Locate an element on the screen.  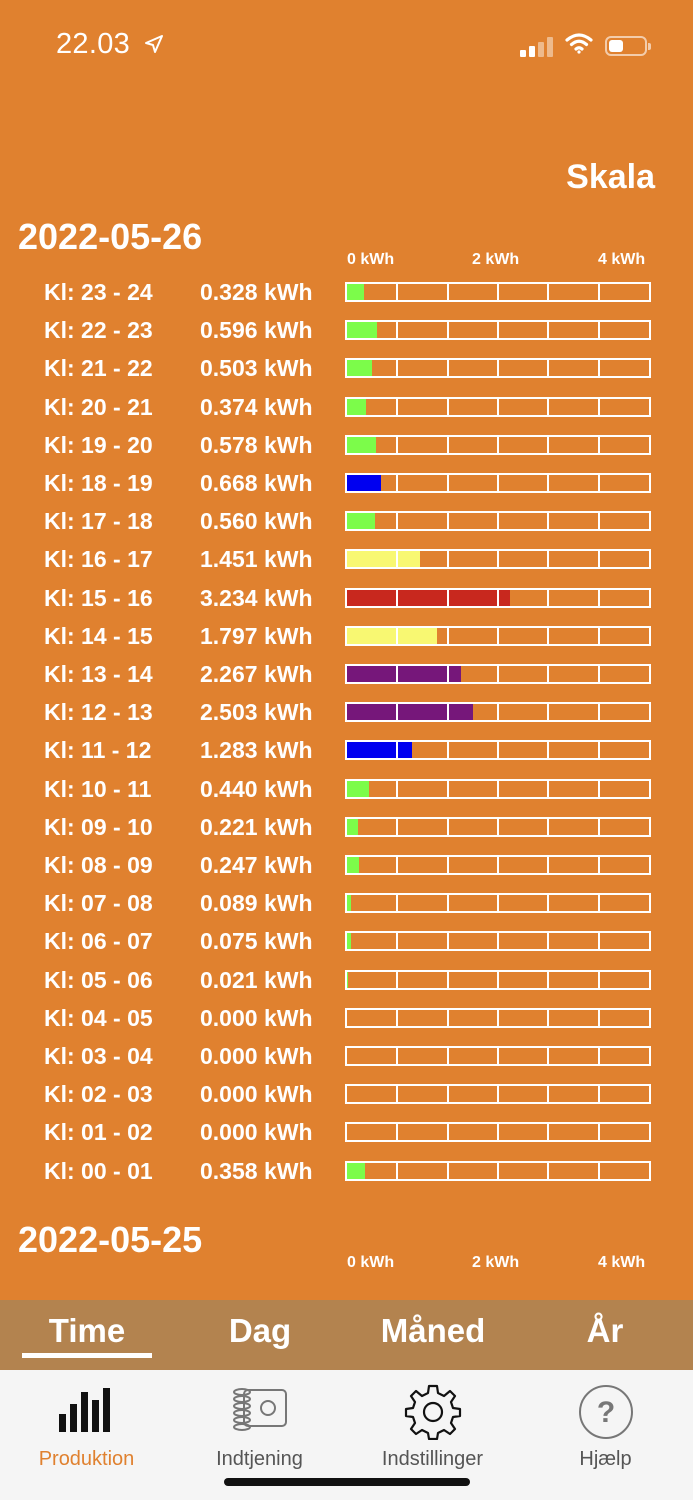
tab-dag: Dag is located at coordinates (260, 1330).